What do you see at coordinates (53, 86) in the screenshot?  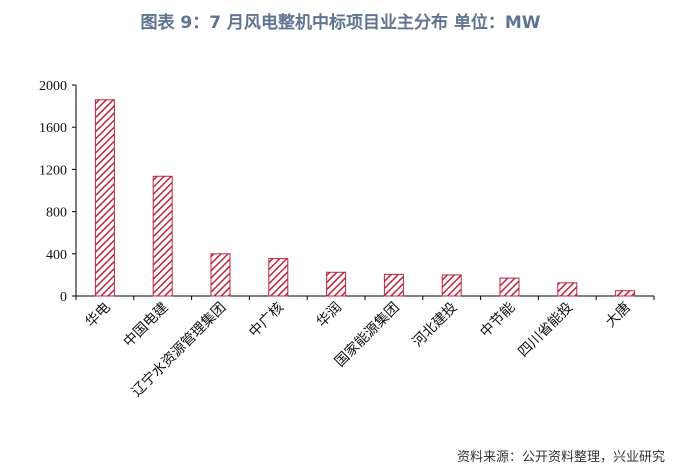 I see `y-tick-label: 2000` at bounding box center [53, 86].